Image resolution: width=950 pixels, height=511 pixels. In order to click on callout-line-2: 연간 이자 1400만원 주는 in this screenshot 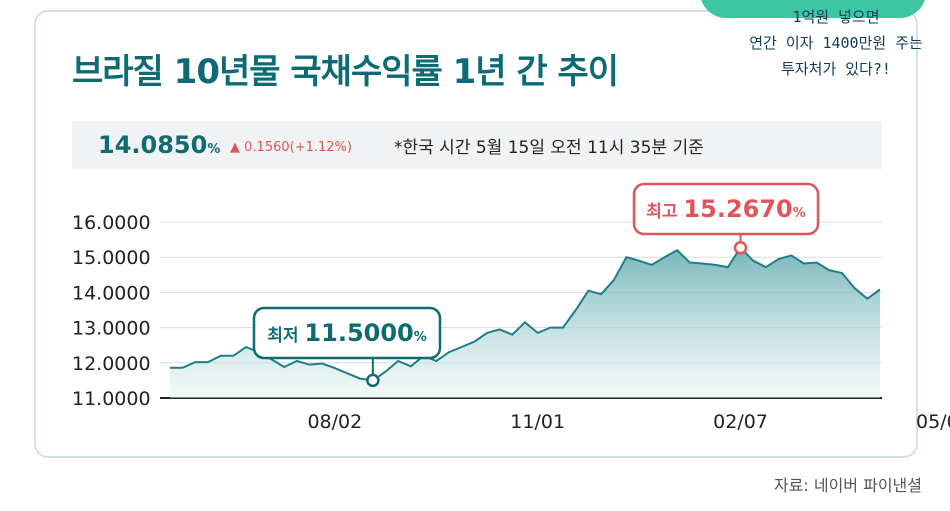, I will do `click(836, 43)`.